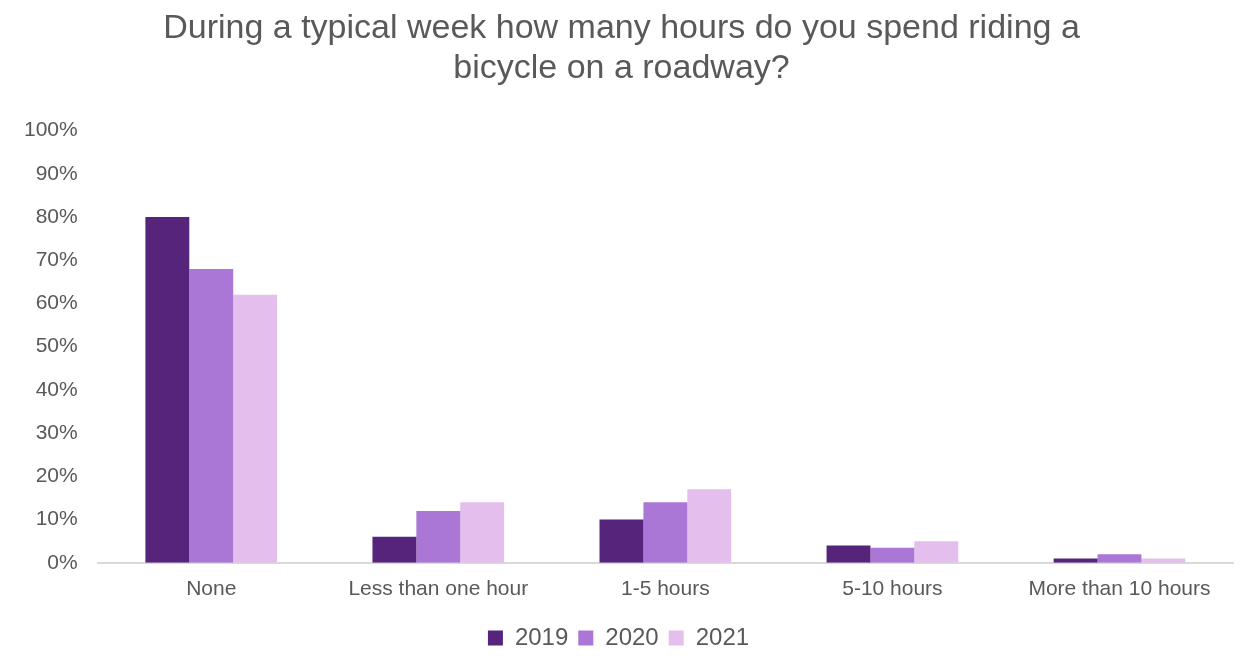  I want to click on x-tick-label: None, so click(211, 588).